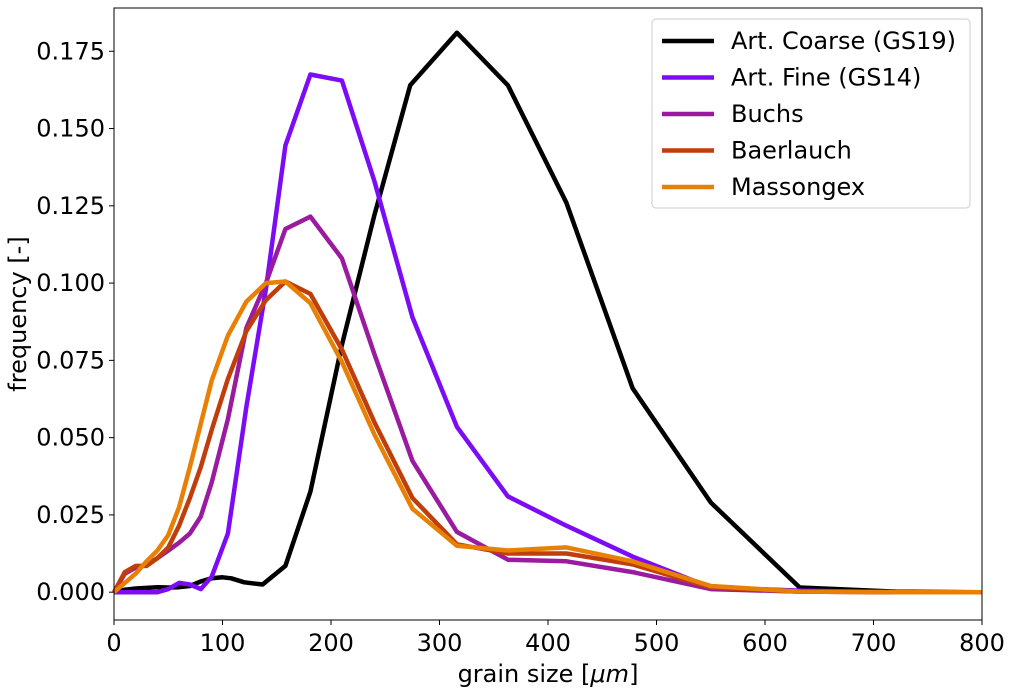 Image resolution: width=1013 pixels, height=696 pixels. I want to click on legend-label-buchs: Buchs, so click(767, 114).